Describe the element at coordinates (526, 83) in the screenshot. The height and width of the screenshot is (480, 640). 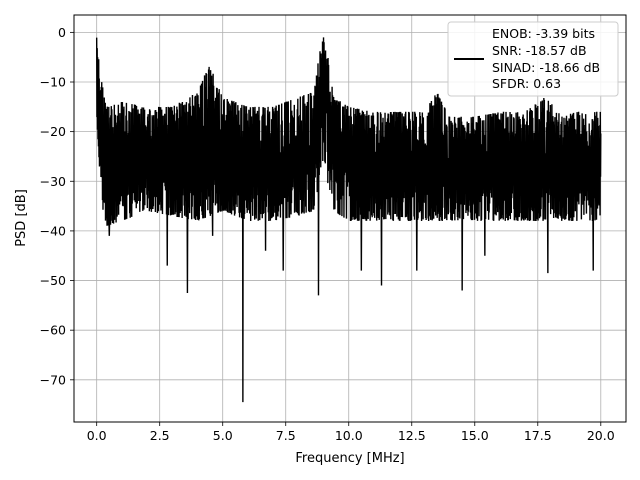
I see `legend-sfdr: SFDR: 0.63` at that location.